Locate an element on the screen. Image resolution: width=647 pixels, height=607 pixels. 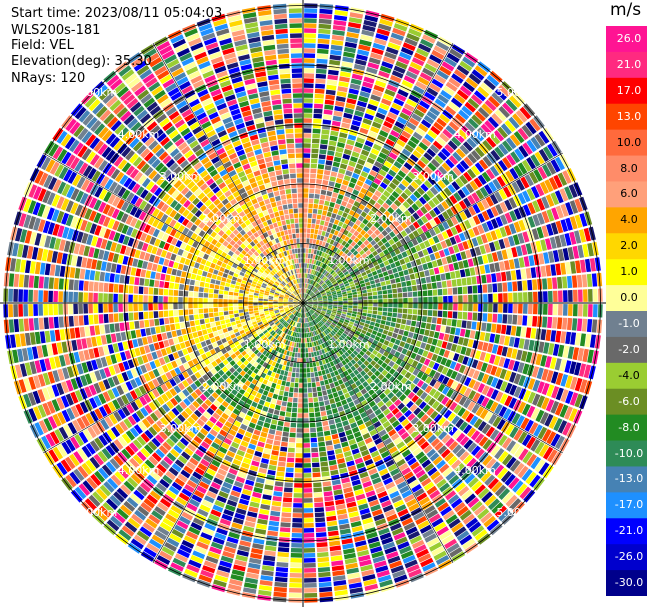
colorbar-tick-label: 21.0 is located at coordinates (629, 64).